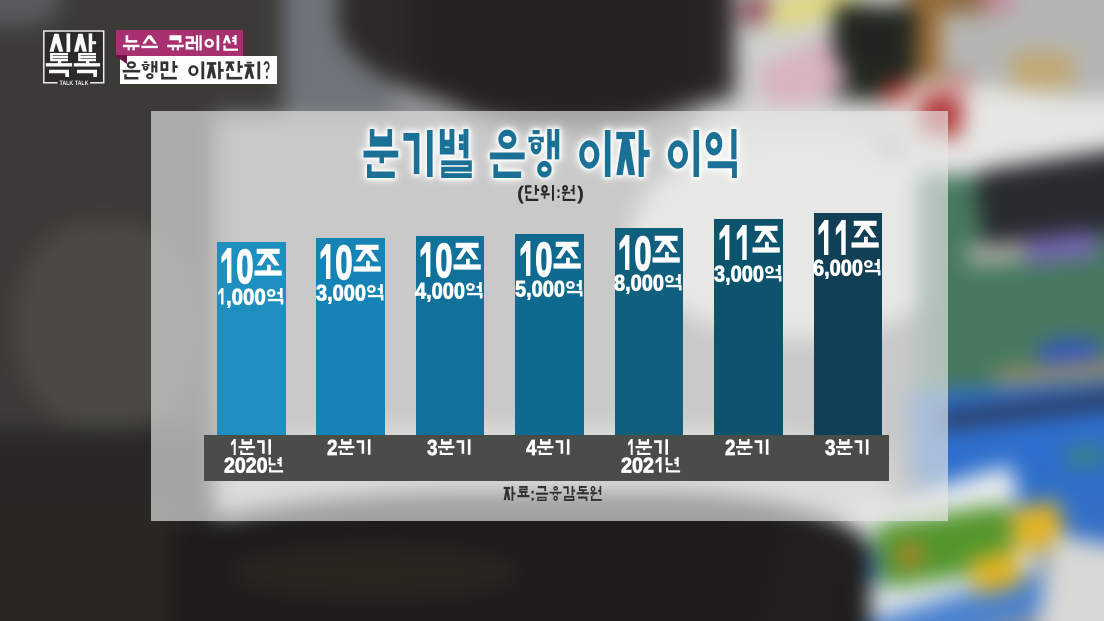 Image resolution: width=1104 pixels, height=621 pixels. I want to click on svg-text: ,000, so click(246, 296).